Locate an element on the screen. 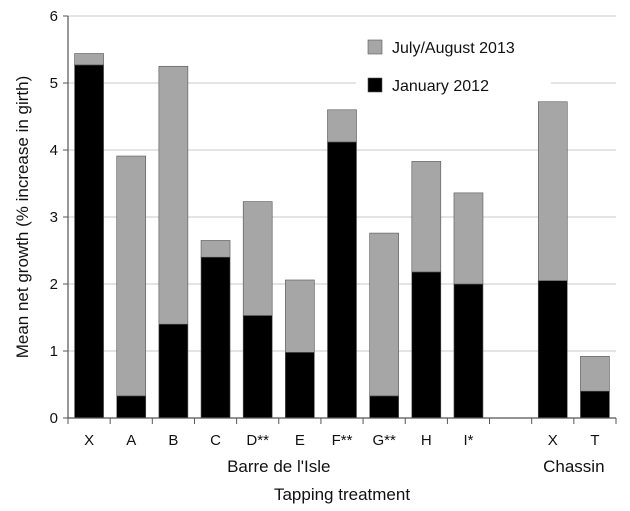  group-label: Barre de l'Isle is located at coordinates (278, 466).